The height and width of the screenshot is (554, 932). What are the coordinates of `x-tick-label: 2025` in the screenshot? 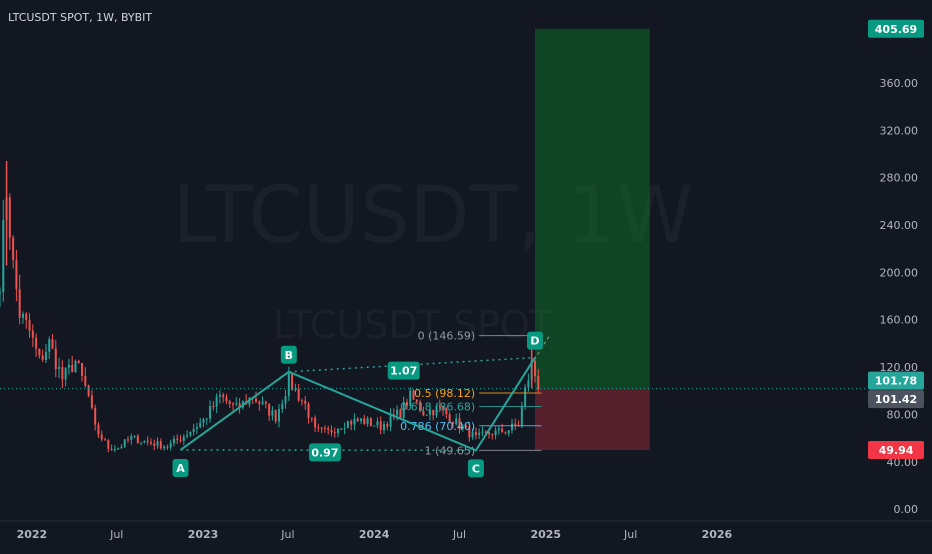 It's located at (545, 534).